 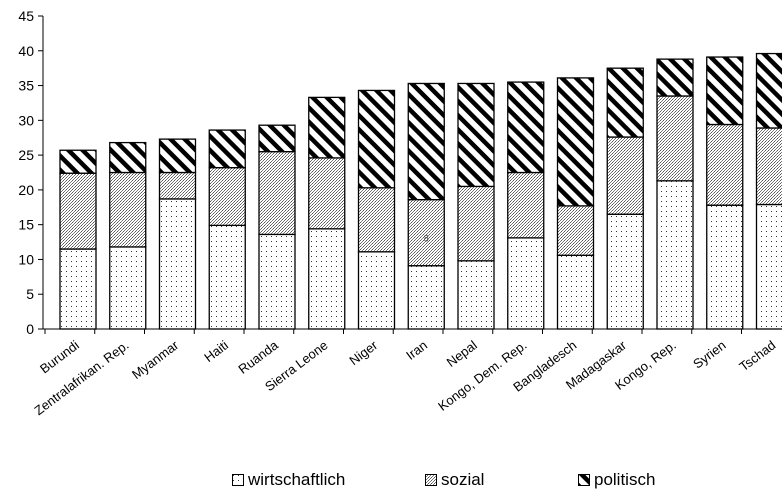 I want to click on legend-item-wirtschaftlich: wirtschaftlich, so click(x=288, y=480).